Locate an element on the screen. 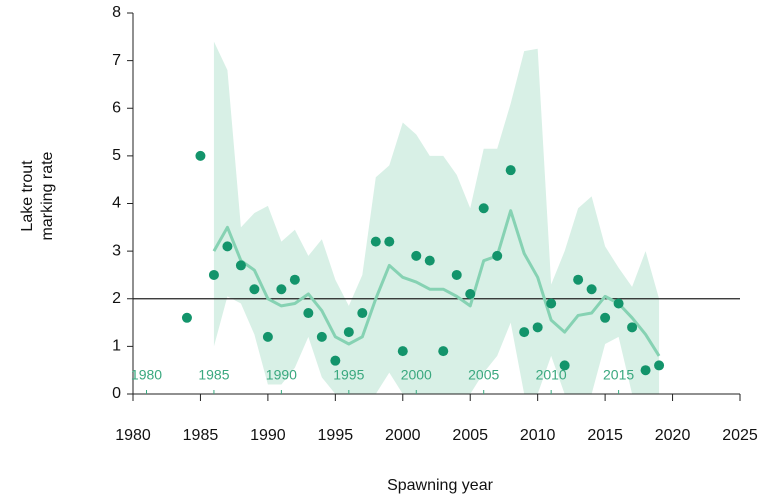 Image resolution: width=766 pixels, height=499 pixels. y-tick-label: 4 is located at coordinates (116, 203).